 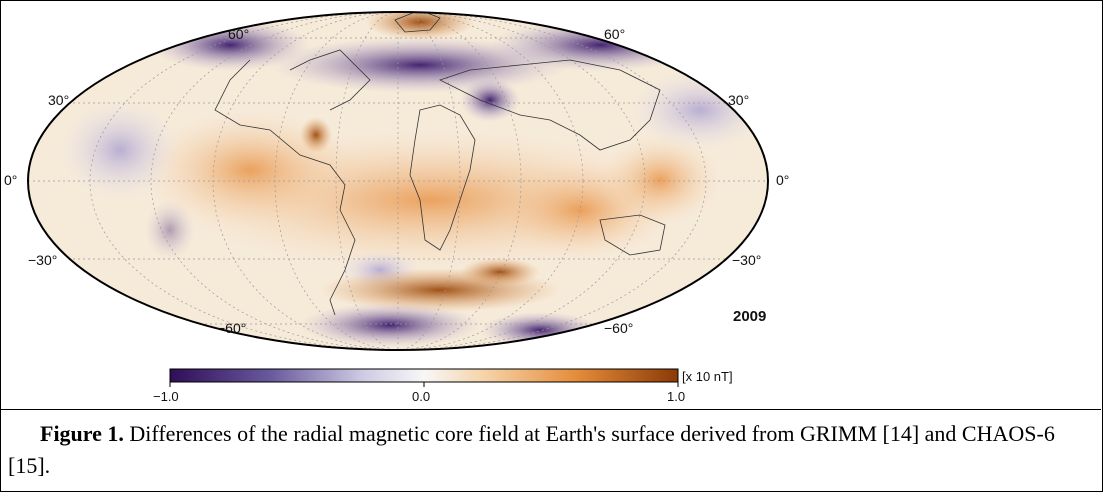 What do you see at coordinates (707, 376) in the screenshot?
I see `colorbar-unit: [x 10 nT]` at bounding box center [707, 376].